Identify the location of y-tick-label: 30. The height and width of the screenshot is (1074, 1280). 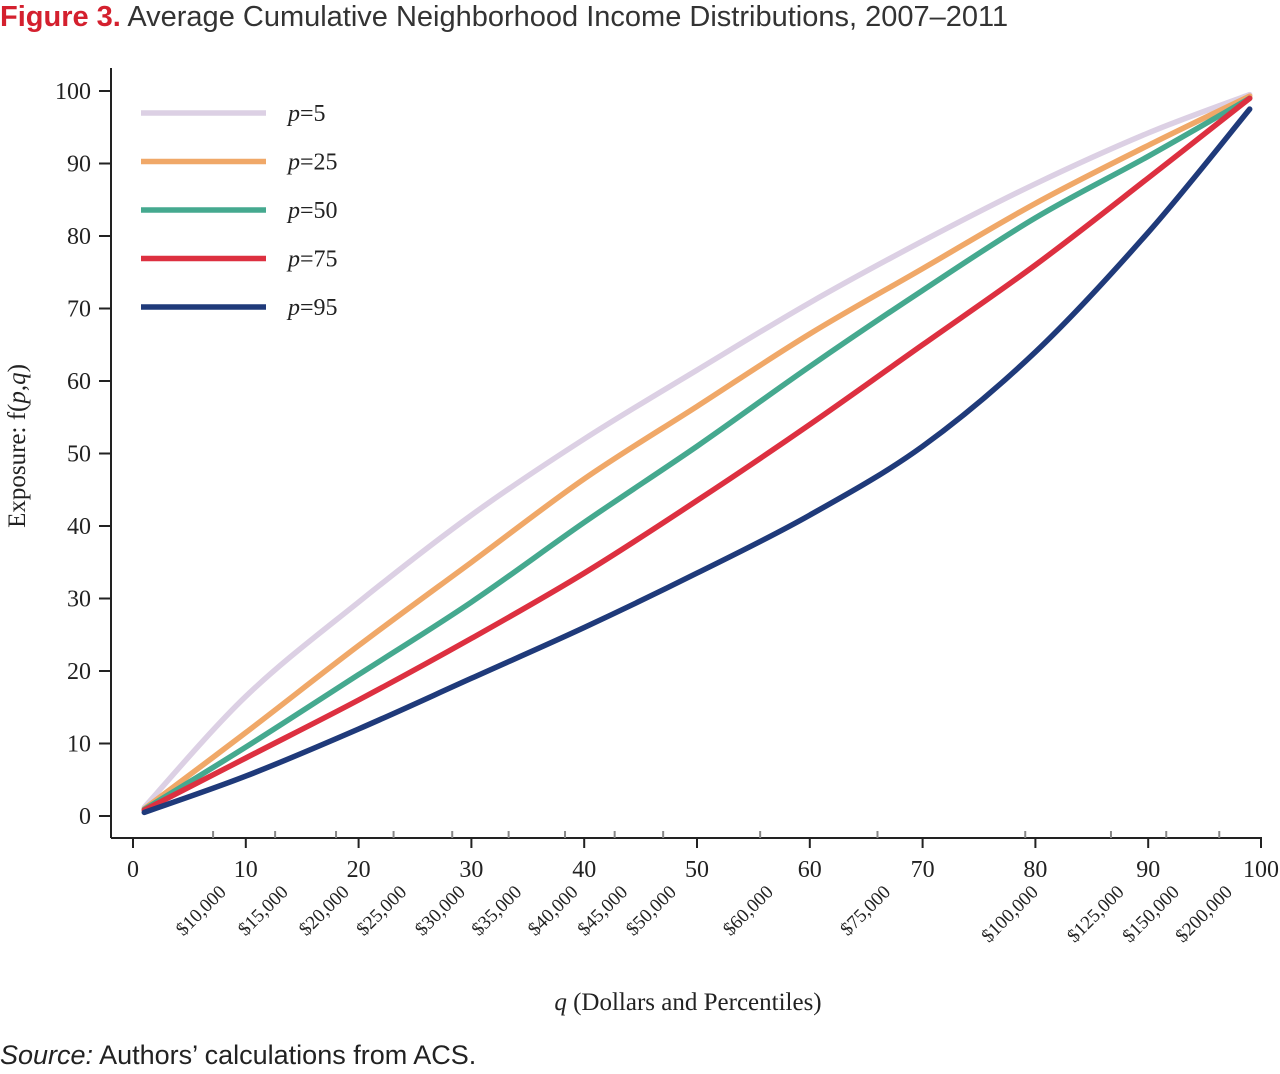
(79, 600).